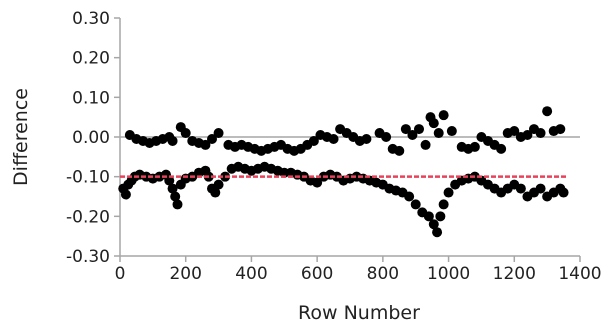  What do you see at coordinates (91, 98) in the screenshot?
I see `y-tick-label: 0.10` at bounding box center [91, 98].